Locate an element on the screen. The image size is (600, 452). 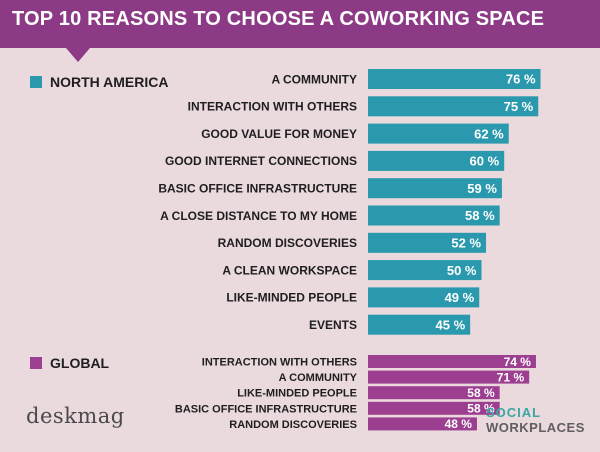
value-label-north-america: 59 % is located at coordinates (482, 188).